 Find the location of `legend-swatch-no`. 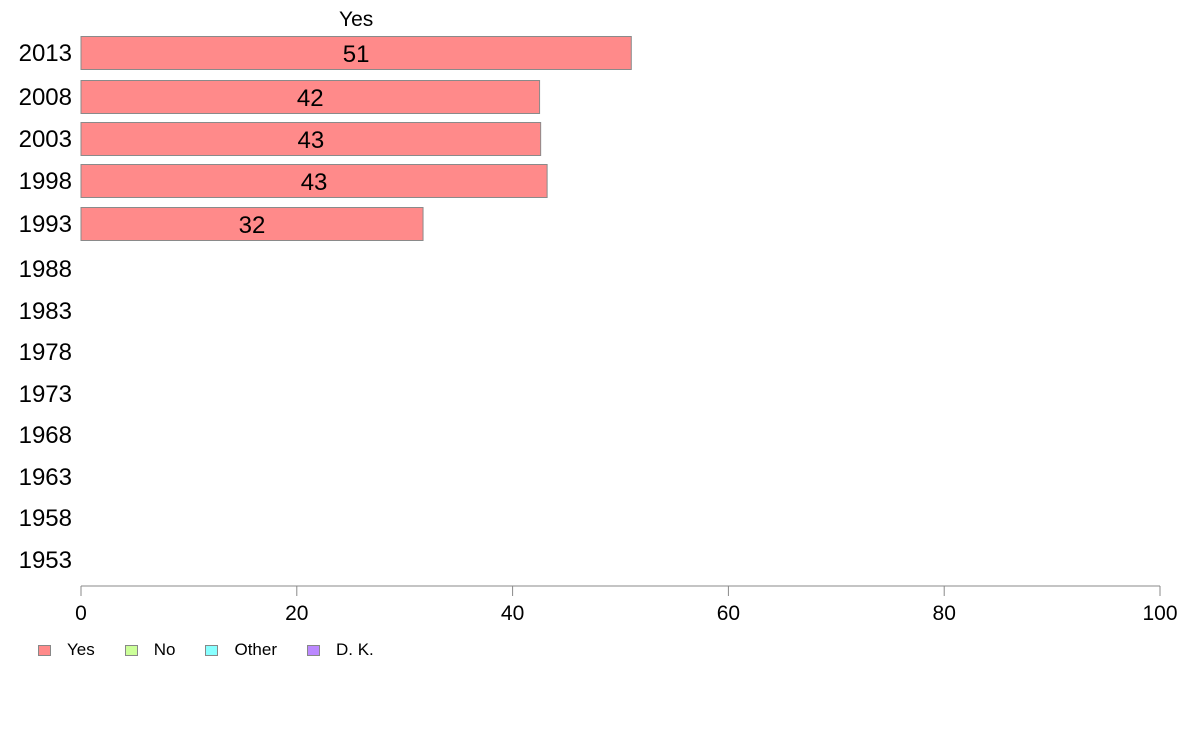

legend-swatch-no is located at coordinates (131, 650).